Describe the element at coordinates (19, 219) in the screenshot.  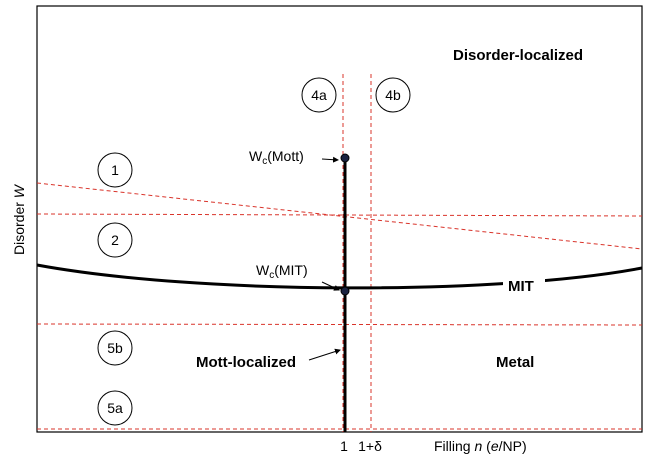
I see `y-axis-label: Disorder W` at that location.